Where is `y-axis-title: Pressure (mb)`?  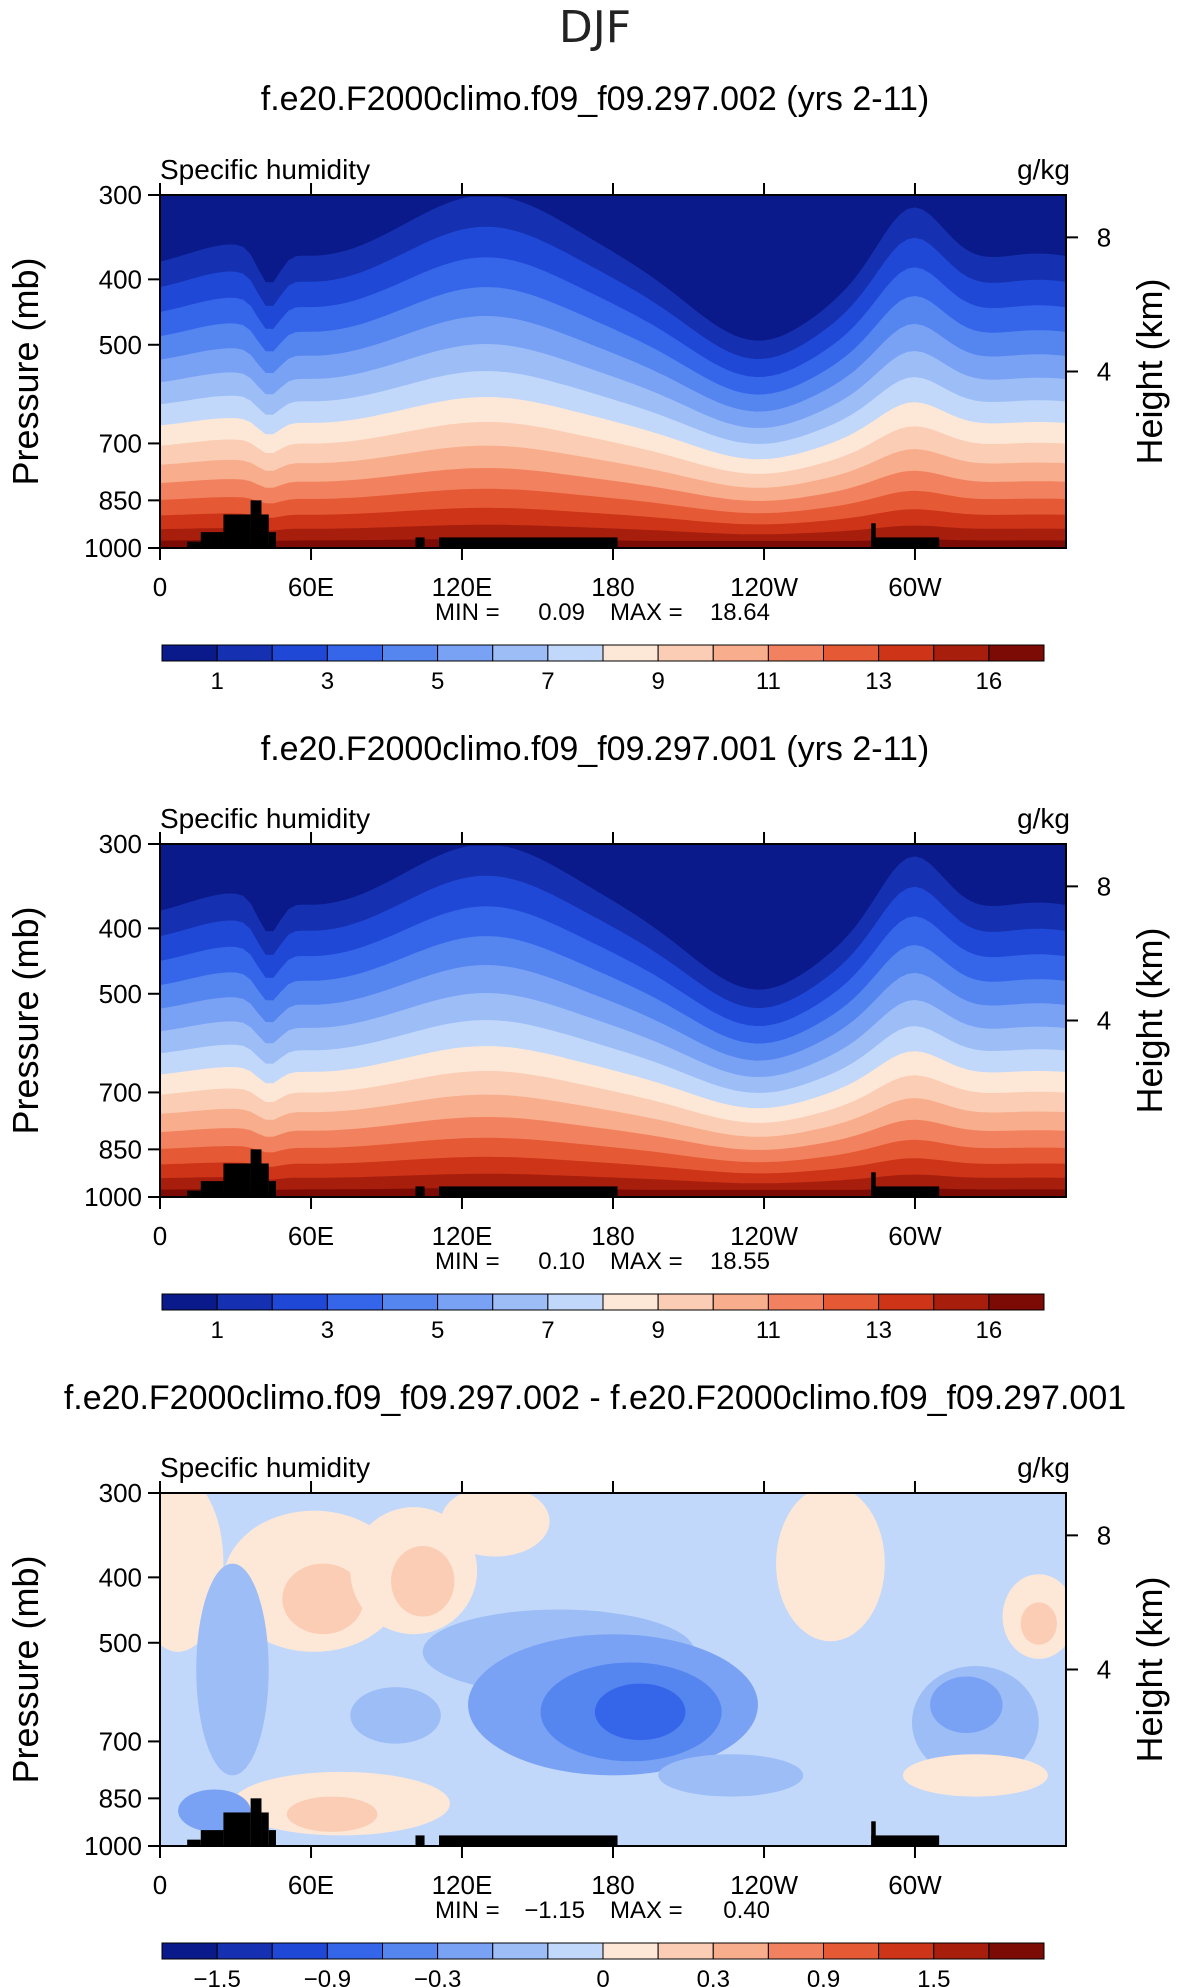
y-axis-title: Pressure (mb) is located at coordinates (25, 1020).